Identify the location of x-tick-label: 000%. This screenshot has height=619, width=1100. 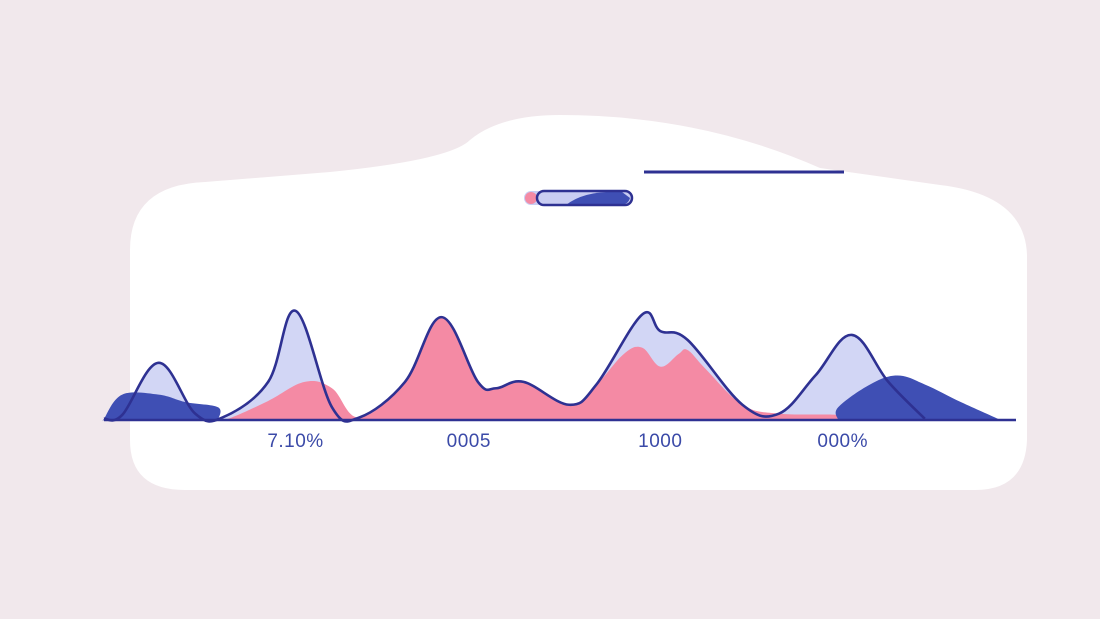
(842, 441).